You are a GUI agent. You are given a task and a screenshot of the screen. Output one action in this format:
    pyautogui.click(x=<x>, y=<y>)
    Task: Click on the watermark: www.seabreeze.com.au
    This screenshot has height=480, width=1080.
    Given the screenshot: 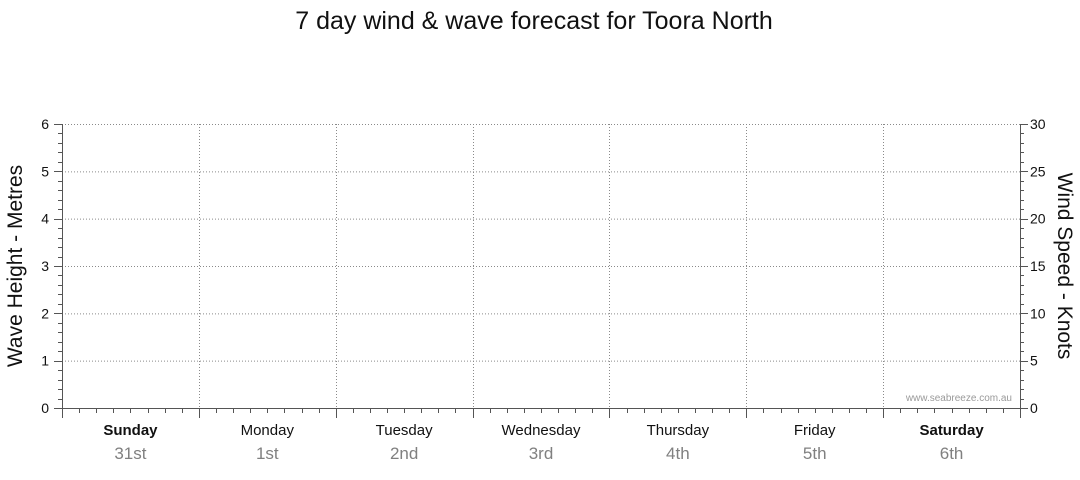 What is the action you would take?
    pyautogui.click(x=958, y=398)
    